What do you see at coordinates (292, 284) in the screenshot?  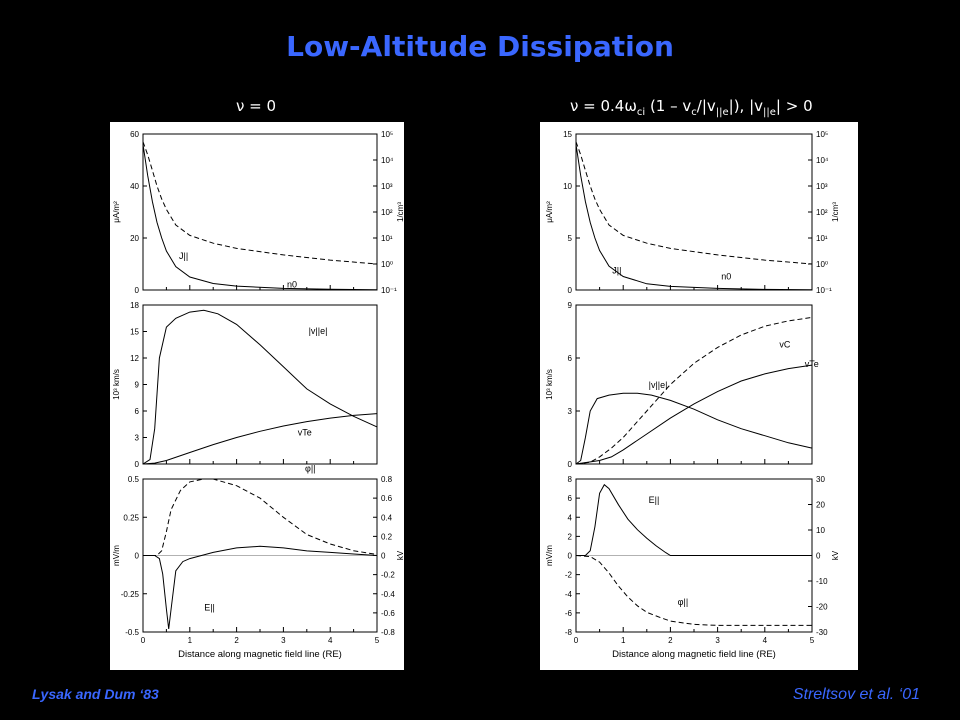 I see `left-top-series-label: n0` at bounding box center [292, 284].